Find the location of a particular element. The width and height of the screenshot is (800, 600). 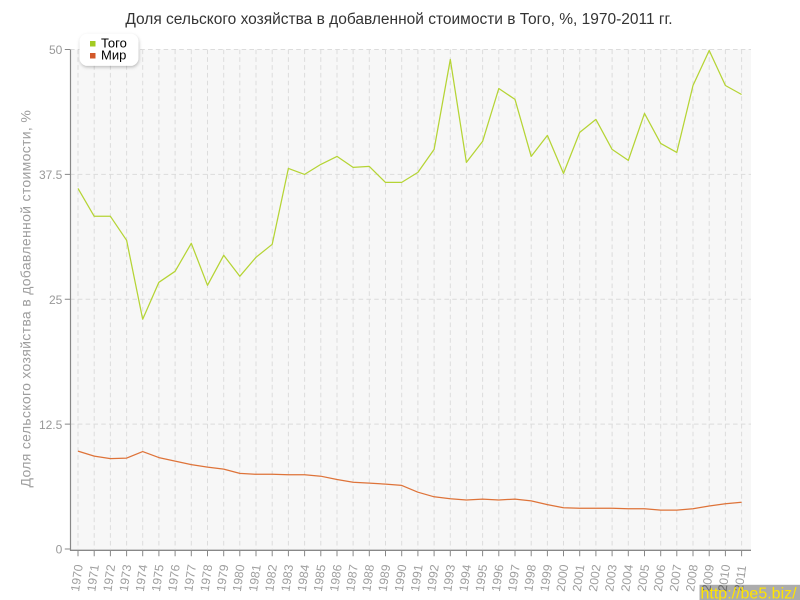

svg-text: 1993 is located at coordinates (449, 577).